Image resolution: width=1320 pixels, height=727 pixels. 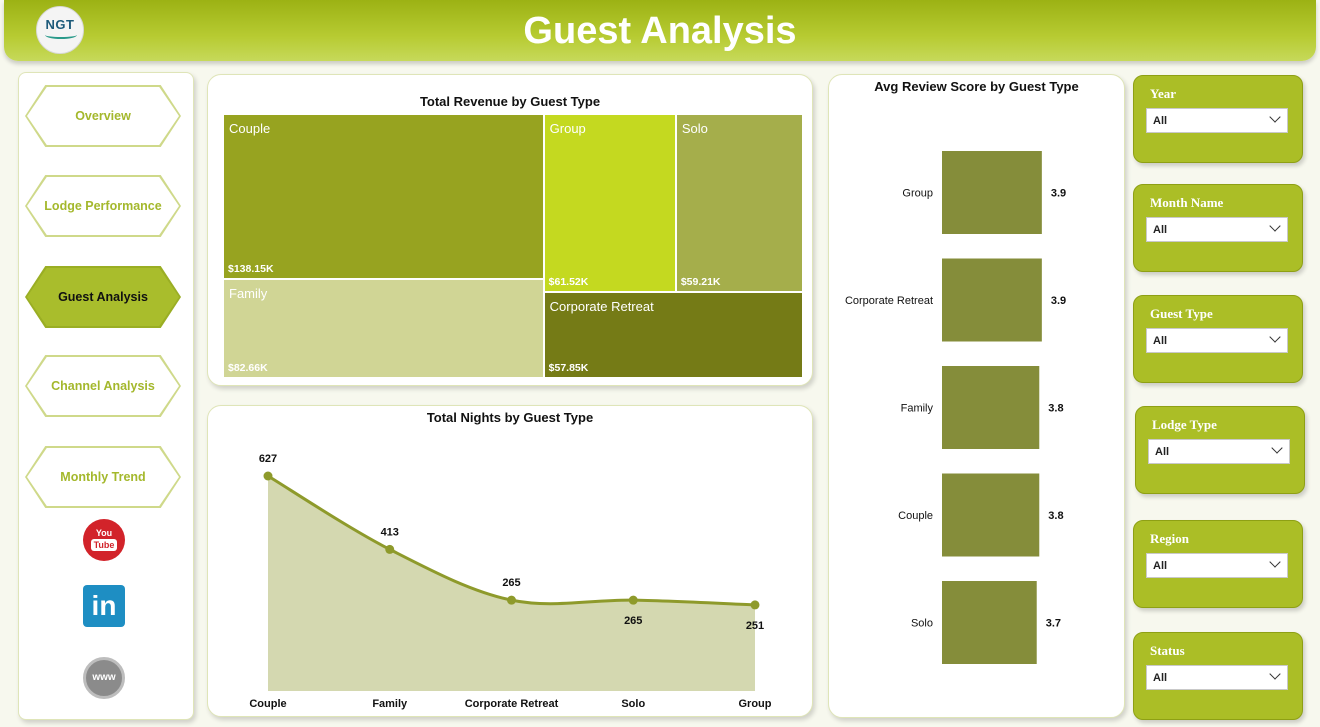 What do you see at coordinates (976, 86) in the screenshot?
I see `review-chart-title: Avg Review Score by Guest Type` at bounding box center [976, 86].